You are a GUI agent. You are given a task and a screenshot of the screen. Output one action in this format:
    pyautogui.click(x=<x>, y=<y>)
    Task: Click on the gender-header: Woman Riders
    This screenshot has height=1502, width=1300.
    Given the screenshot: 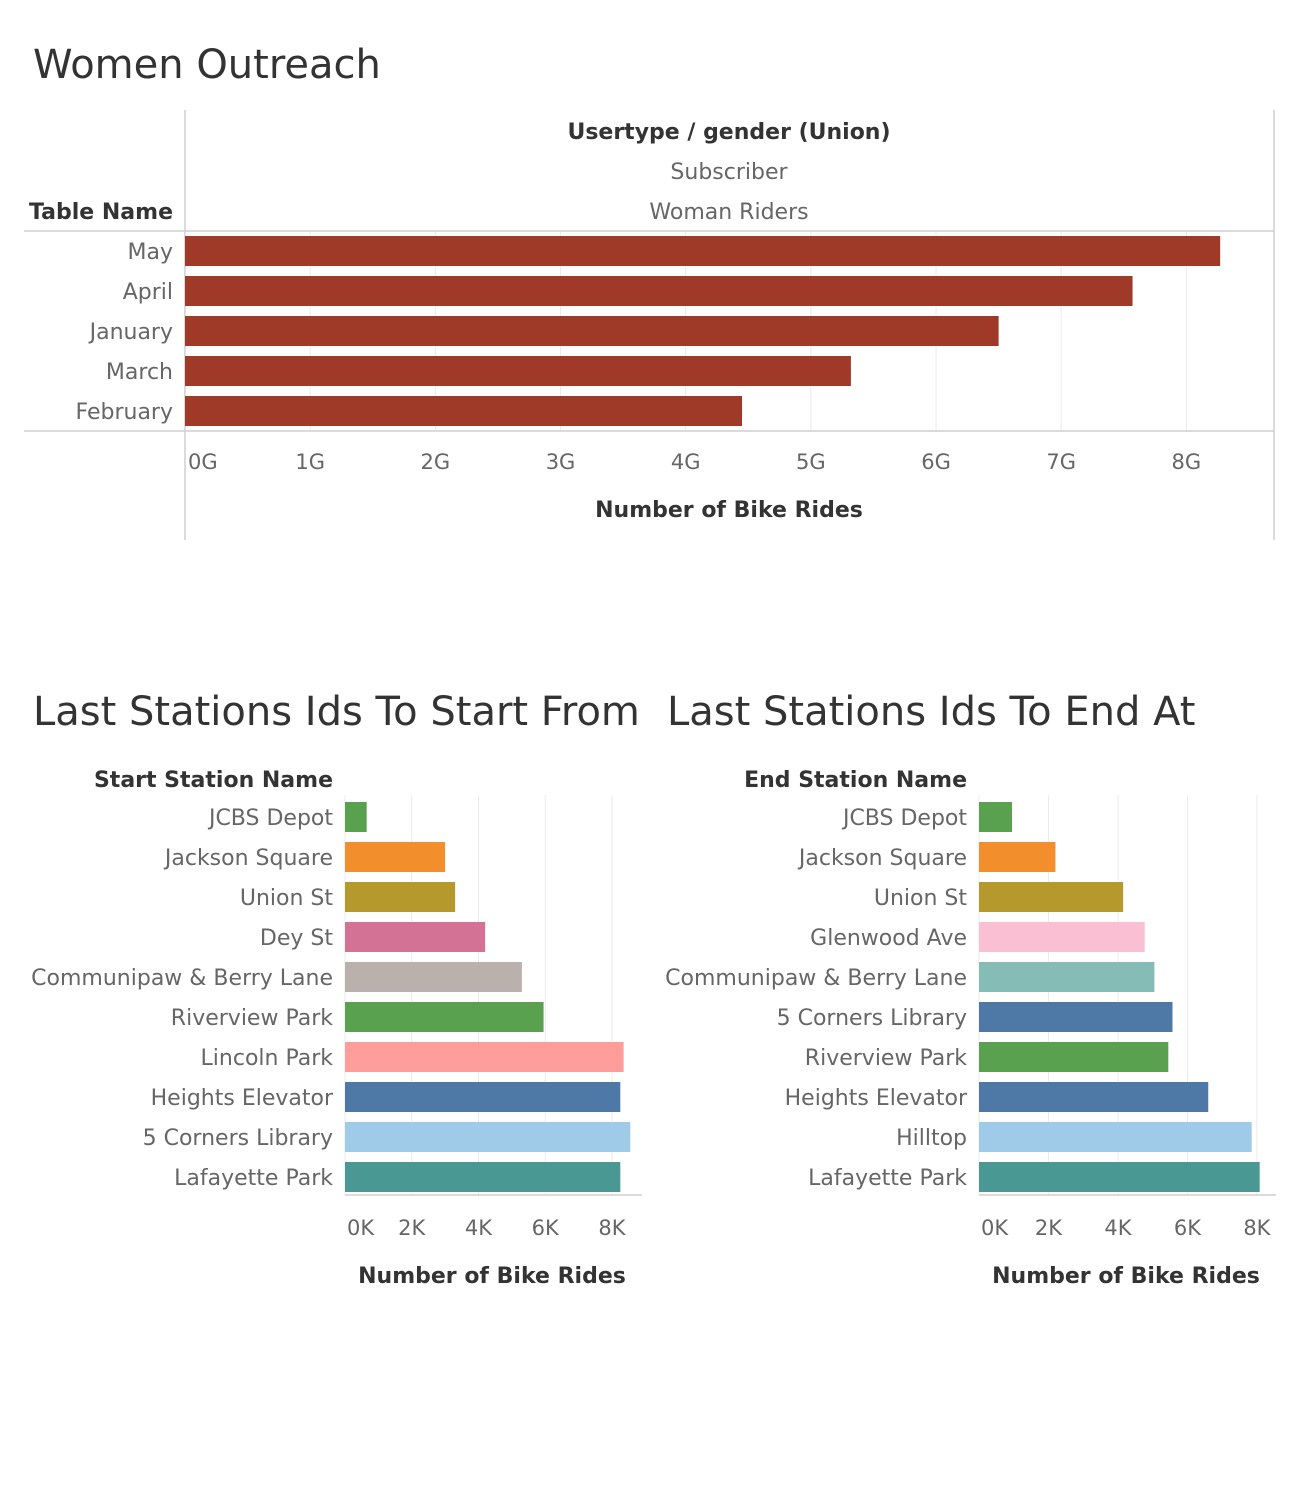 What is the action you would take?
    pyautogui.click(x=728, y=212)
    